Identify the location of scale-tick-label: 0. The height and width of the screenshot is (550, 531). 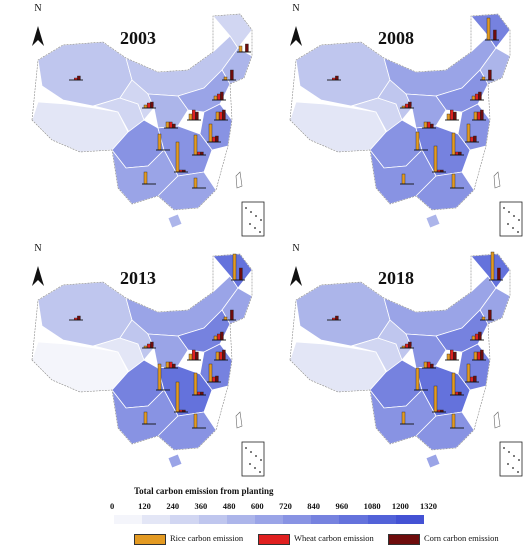
(112, 506).